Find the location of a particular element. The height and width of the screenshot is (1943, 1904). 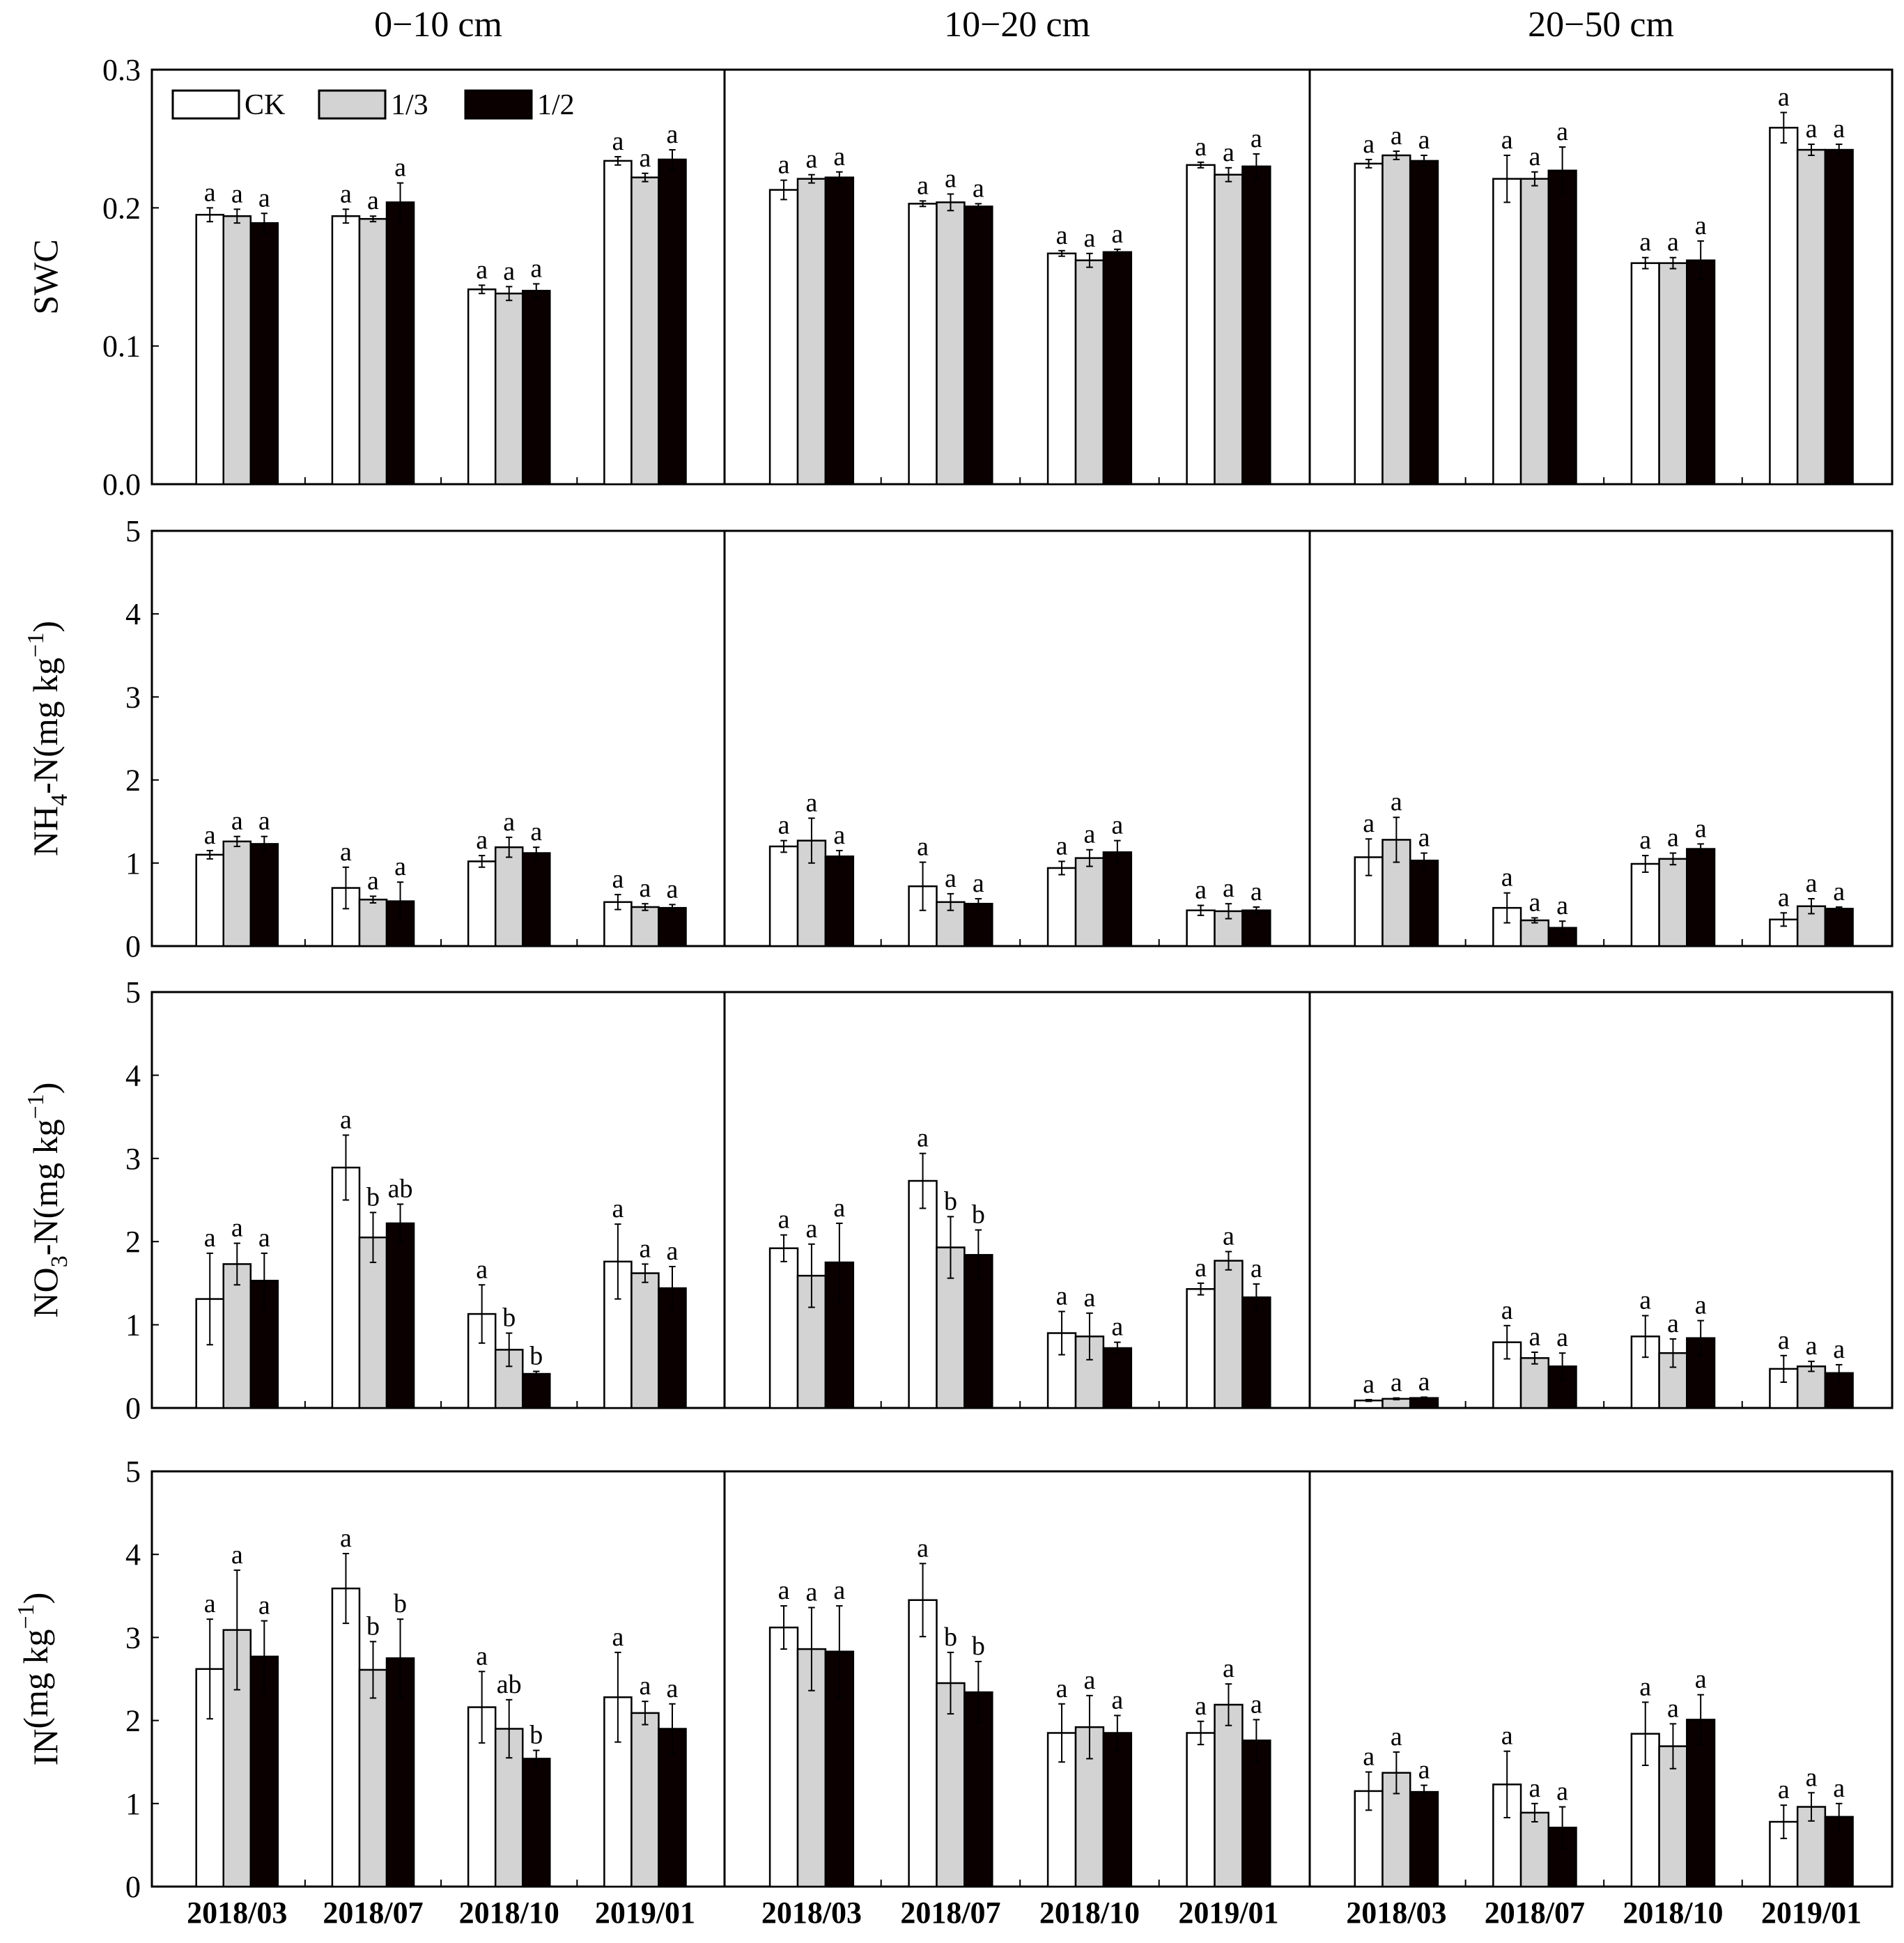

significance-letter-swc-1-3-0: a is located at coordinates (1201, 147).